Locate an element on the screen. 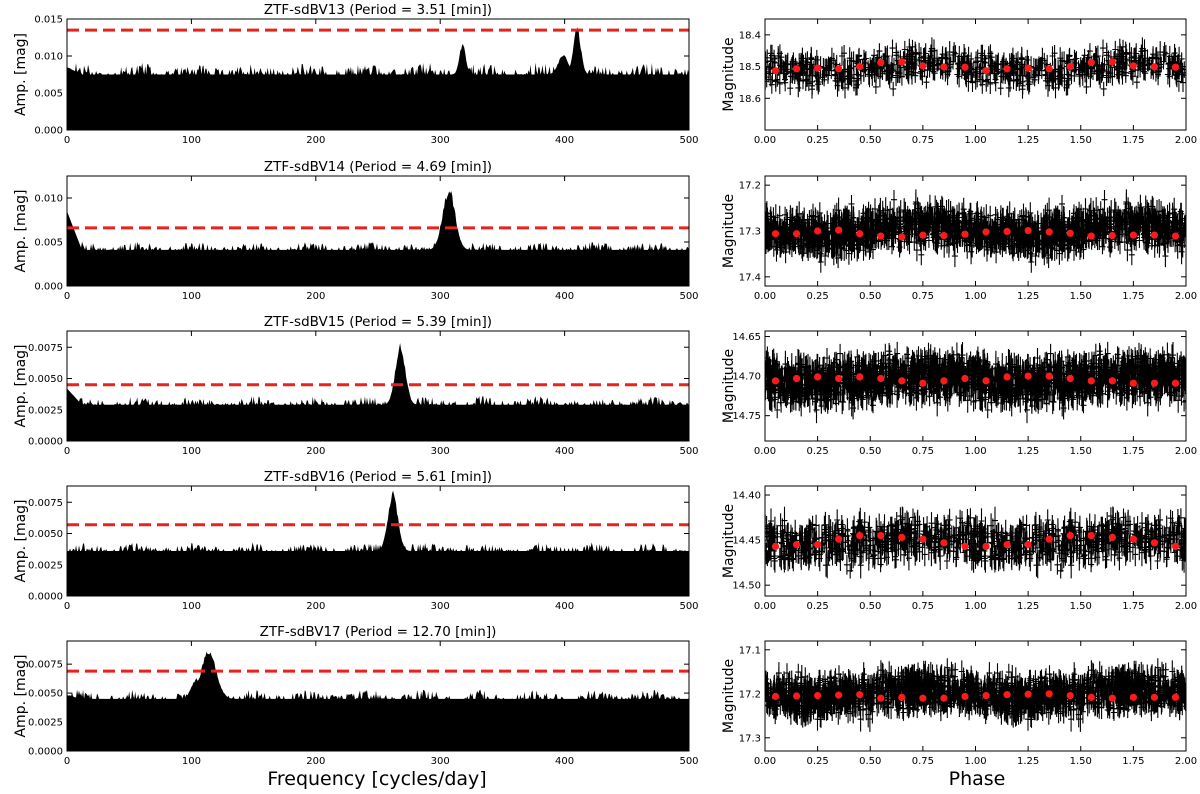 The image size is (1200, 794). y-tick-label: 14.50 is located at coordinates (746, 586).